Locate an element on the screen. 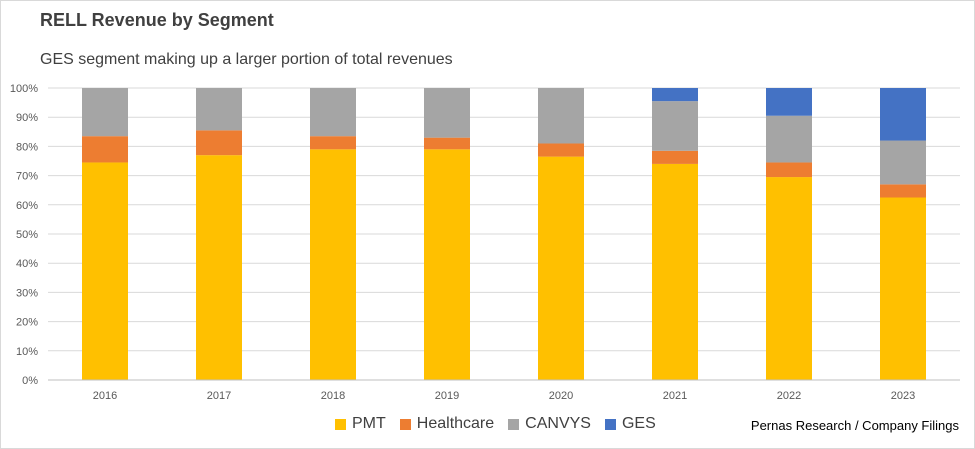 The height and width of the screenshot is (449, 975). y-tick-label: 40% is located at coordinates (27, 264).